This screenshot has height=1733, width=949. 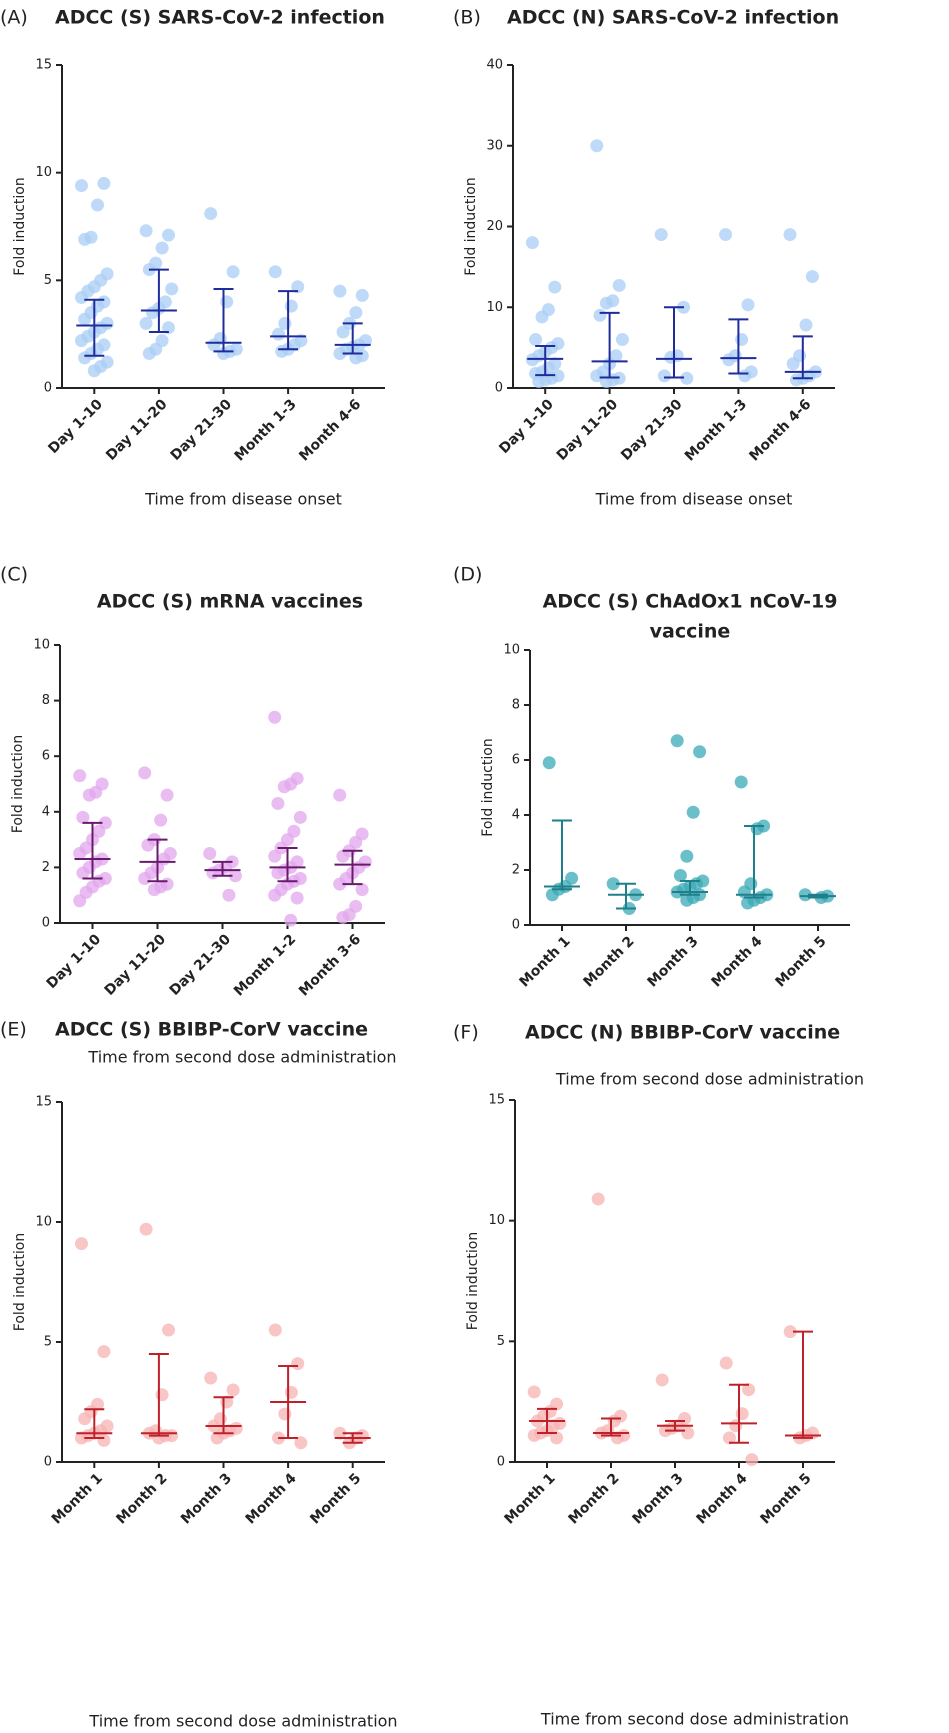 I want to click on y-tick-label: 30, so click(x=494, y=145).